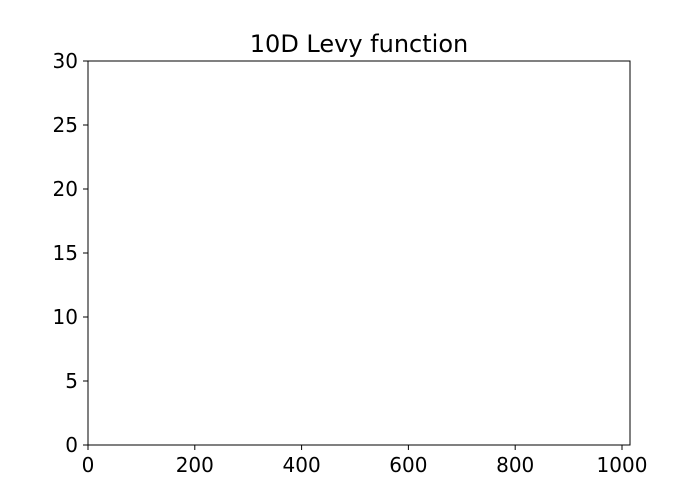 This screenshot has width=700, height=500. Describe the element at coordinates (359, 44) in the screenshot. I see `chart-title: 10D Levy function` at that location.